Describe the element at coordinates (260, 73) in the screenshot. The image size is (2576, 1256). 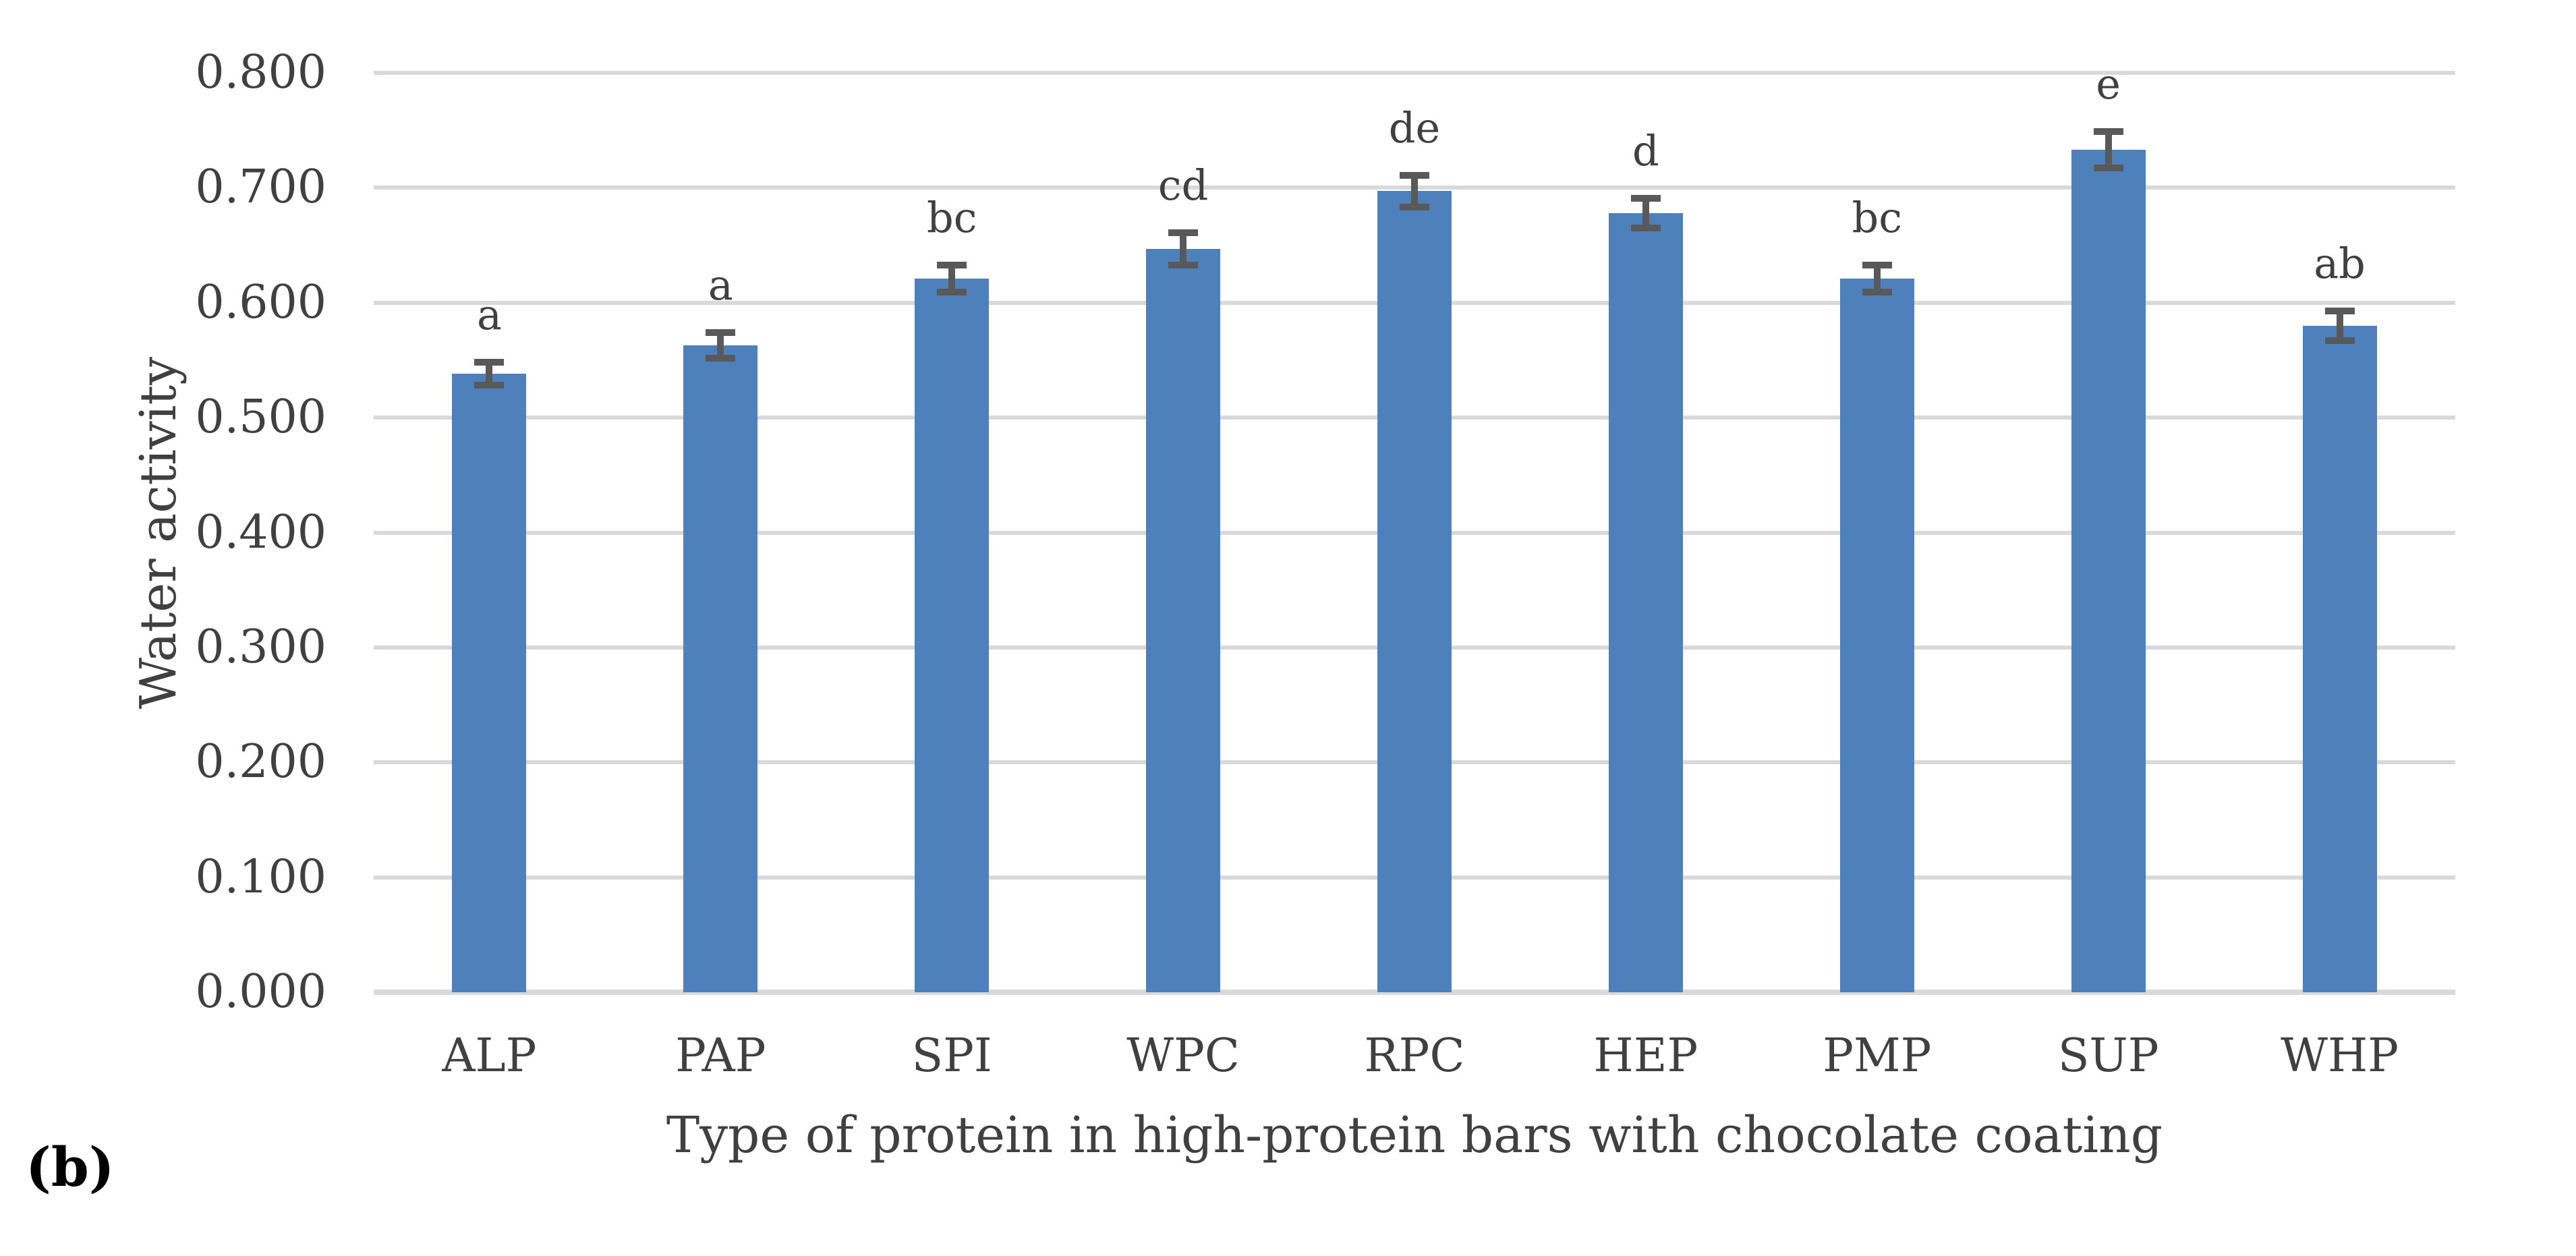
I see `y-tick-label: 0.800` at that location.